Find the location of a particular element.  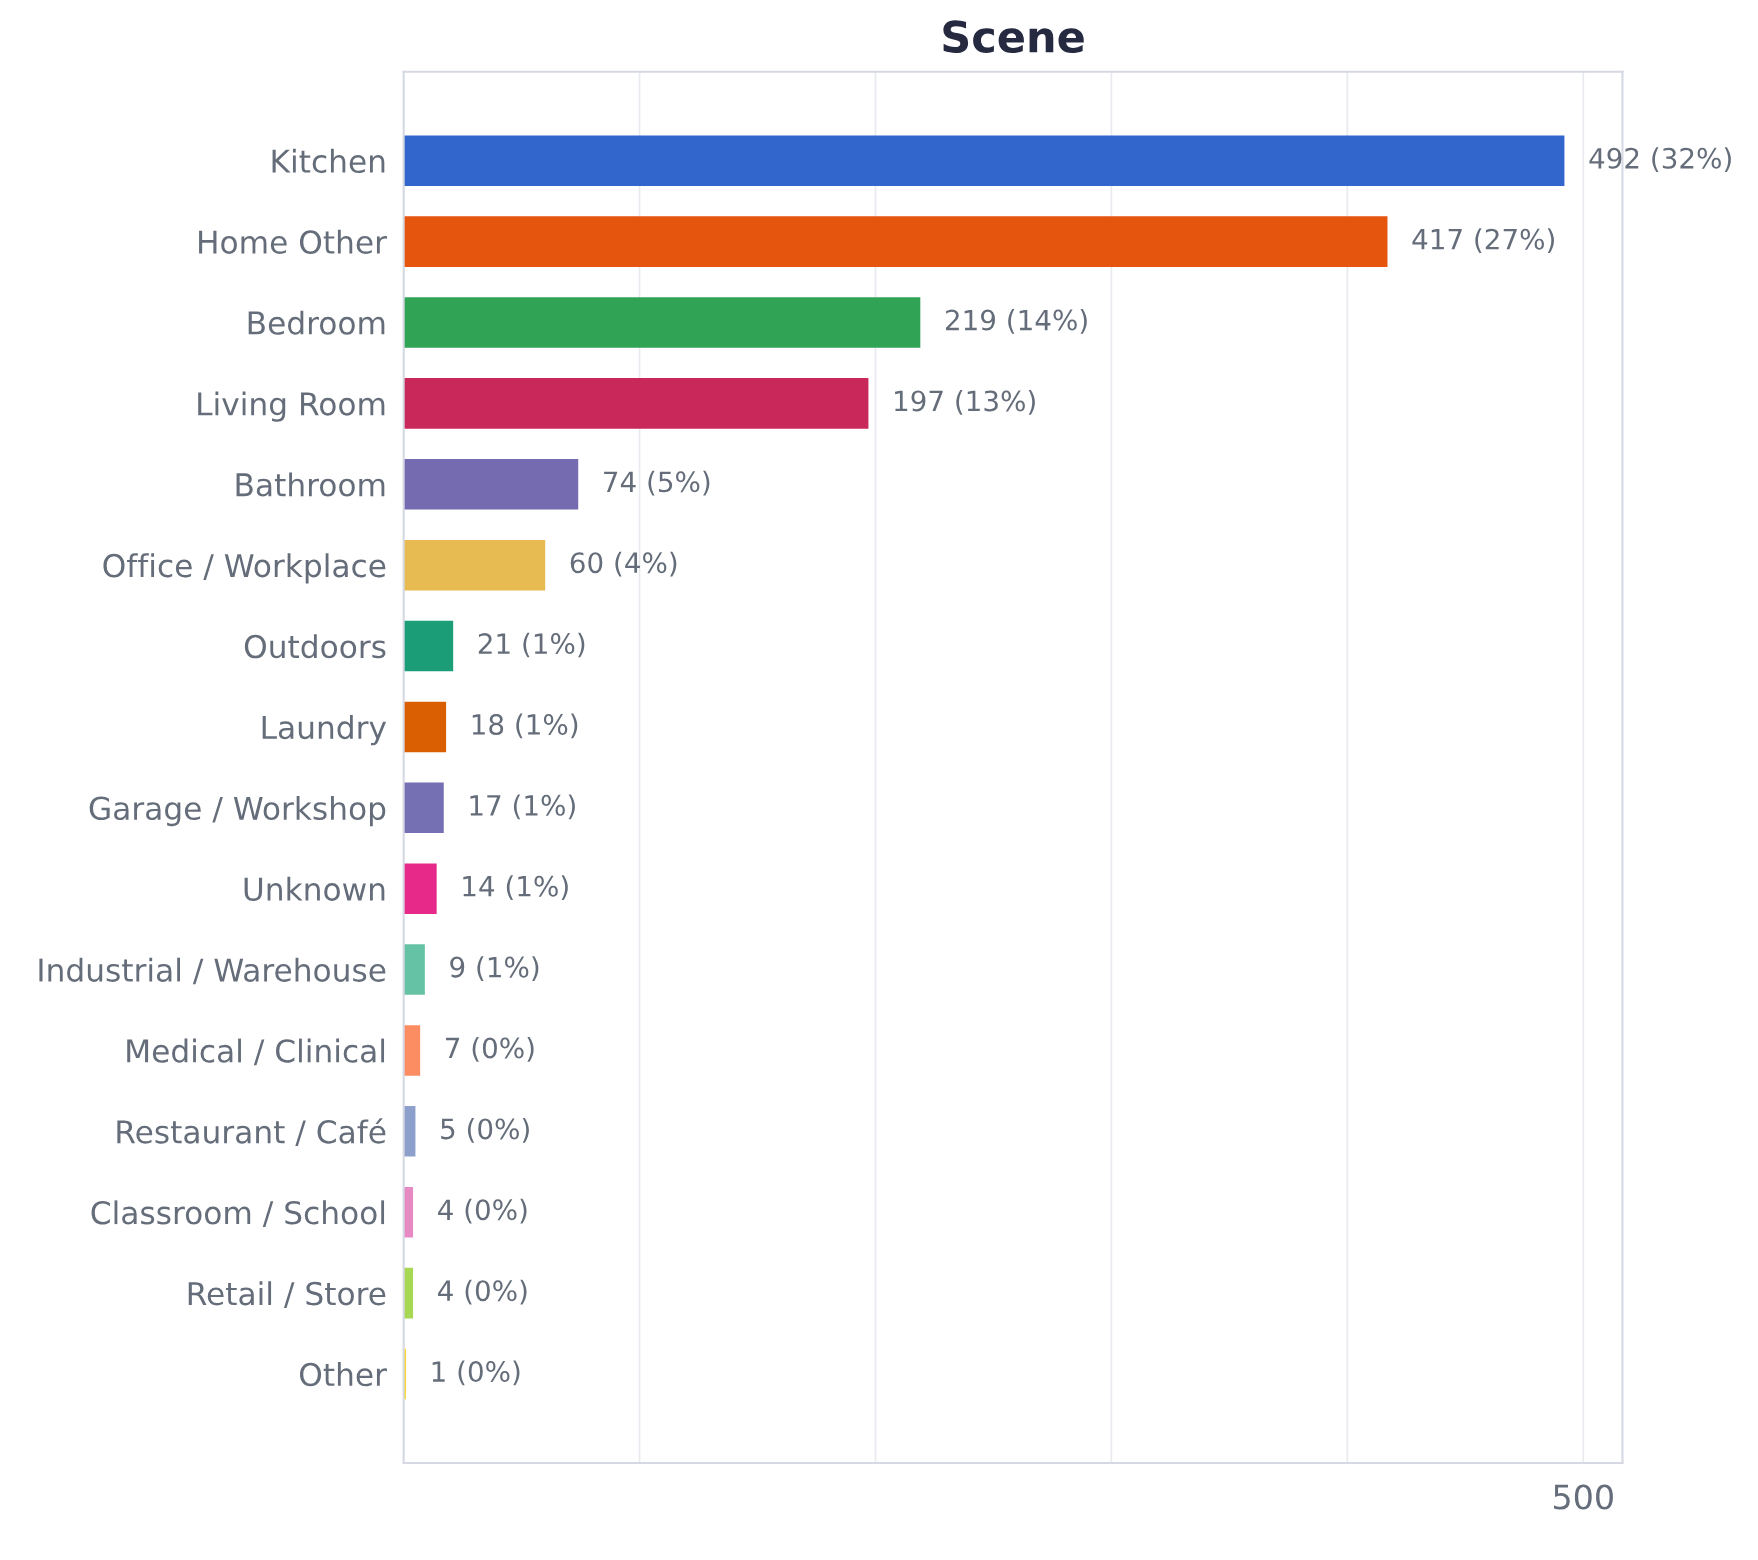

data-label: 1 (0%) is located at coordinates (476, 1373).